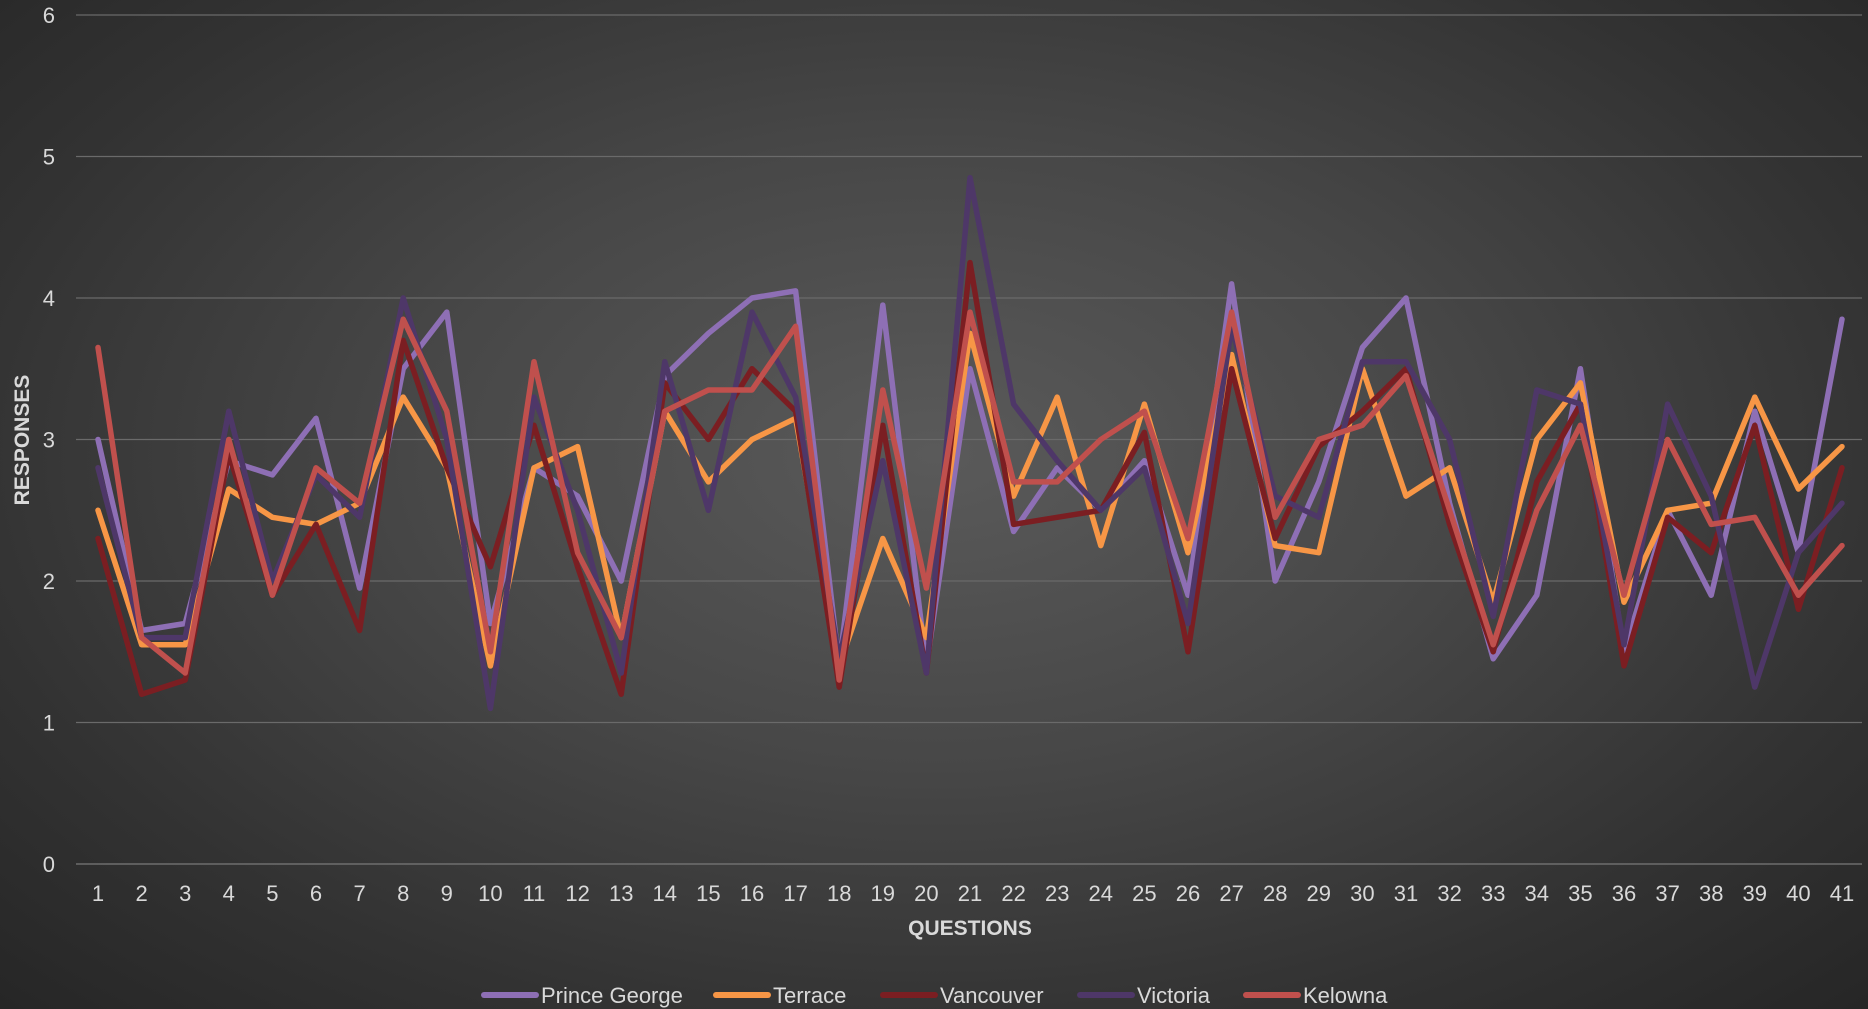  I want to click on x-tick-label: 40, so click(1798, 893).